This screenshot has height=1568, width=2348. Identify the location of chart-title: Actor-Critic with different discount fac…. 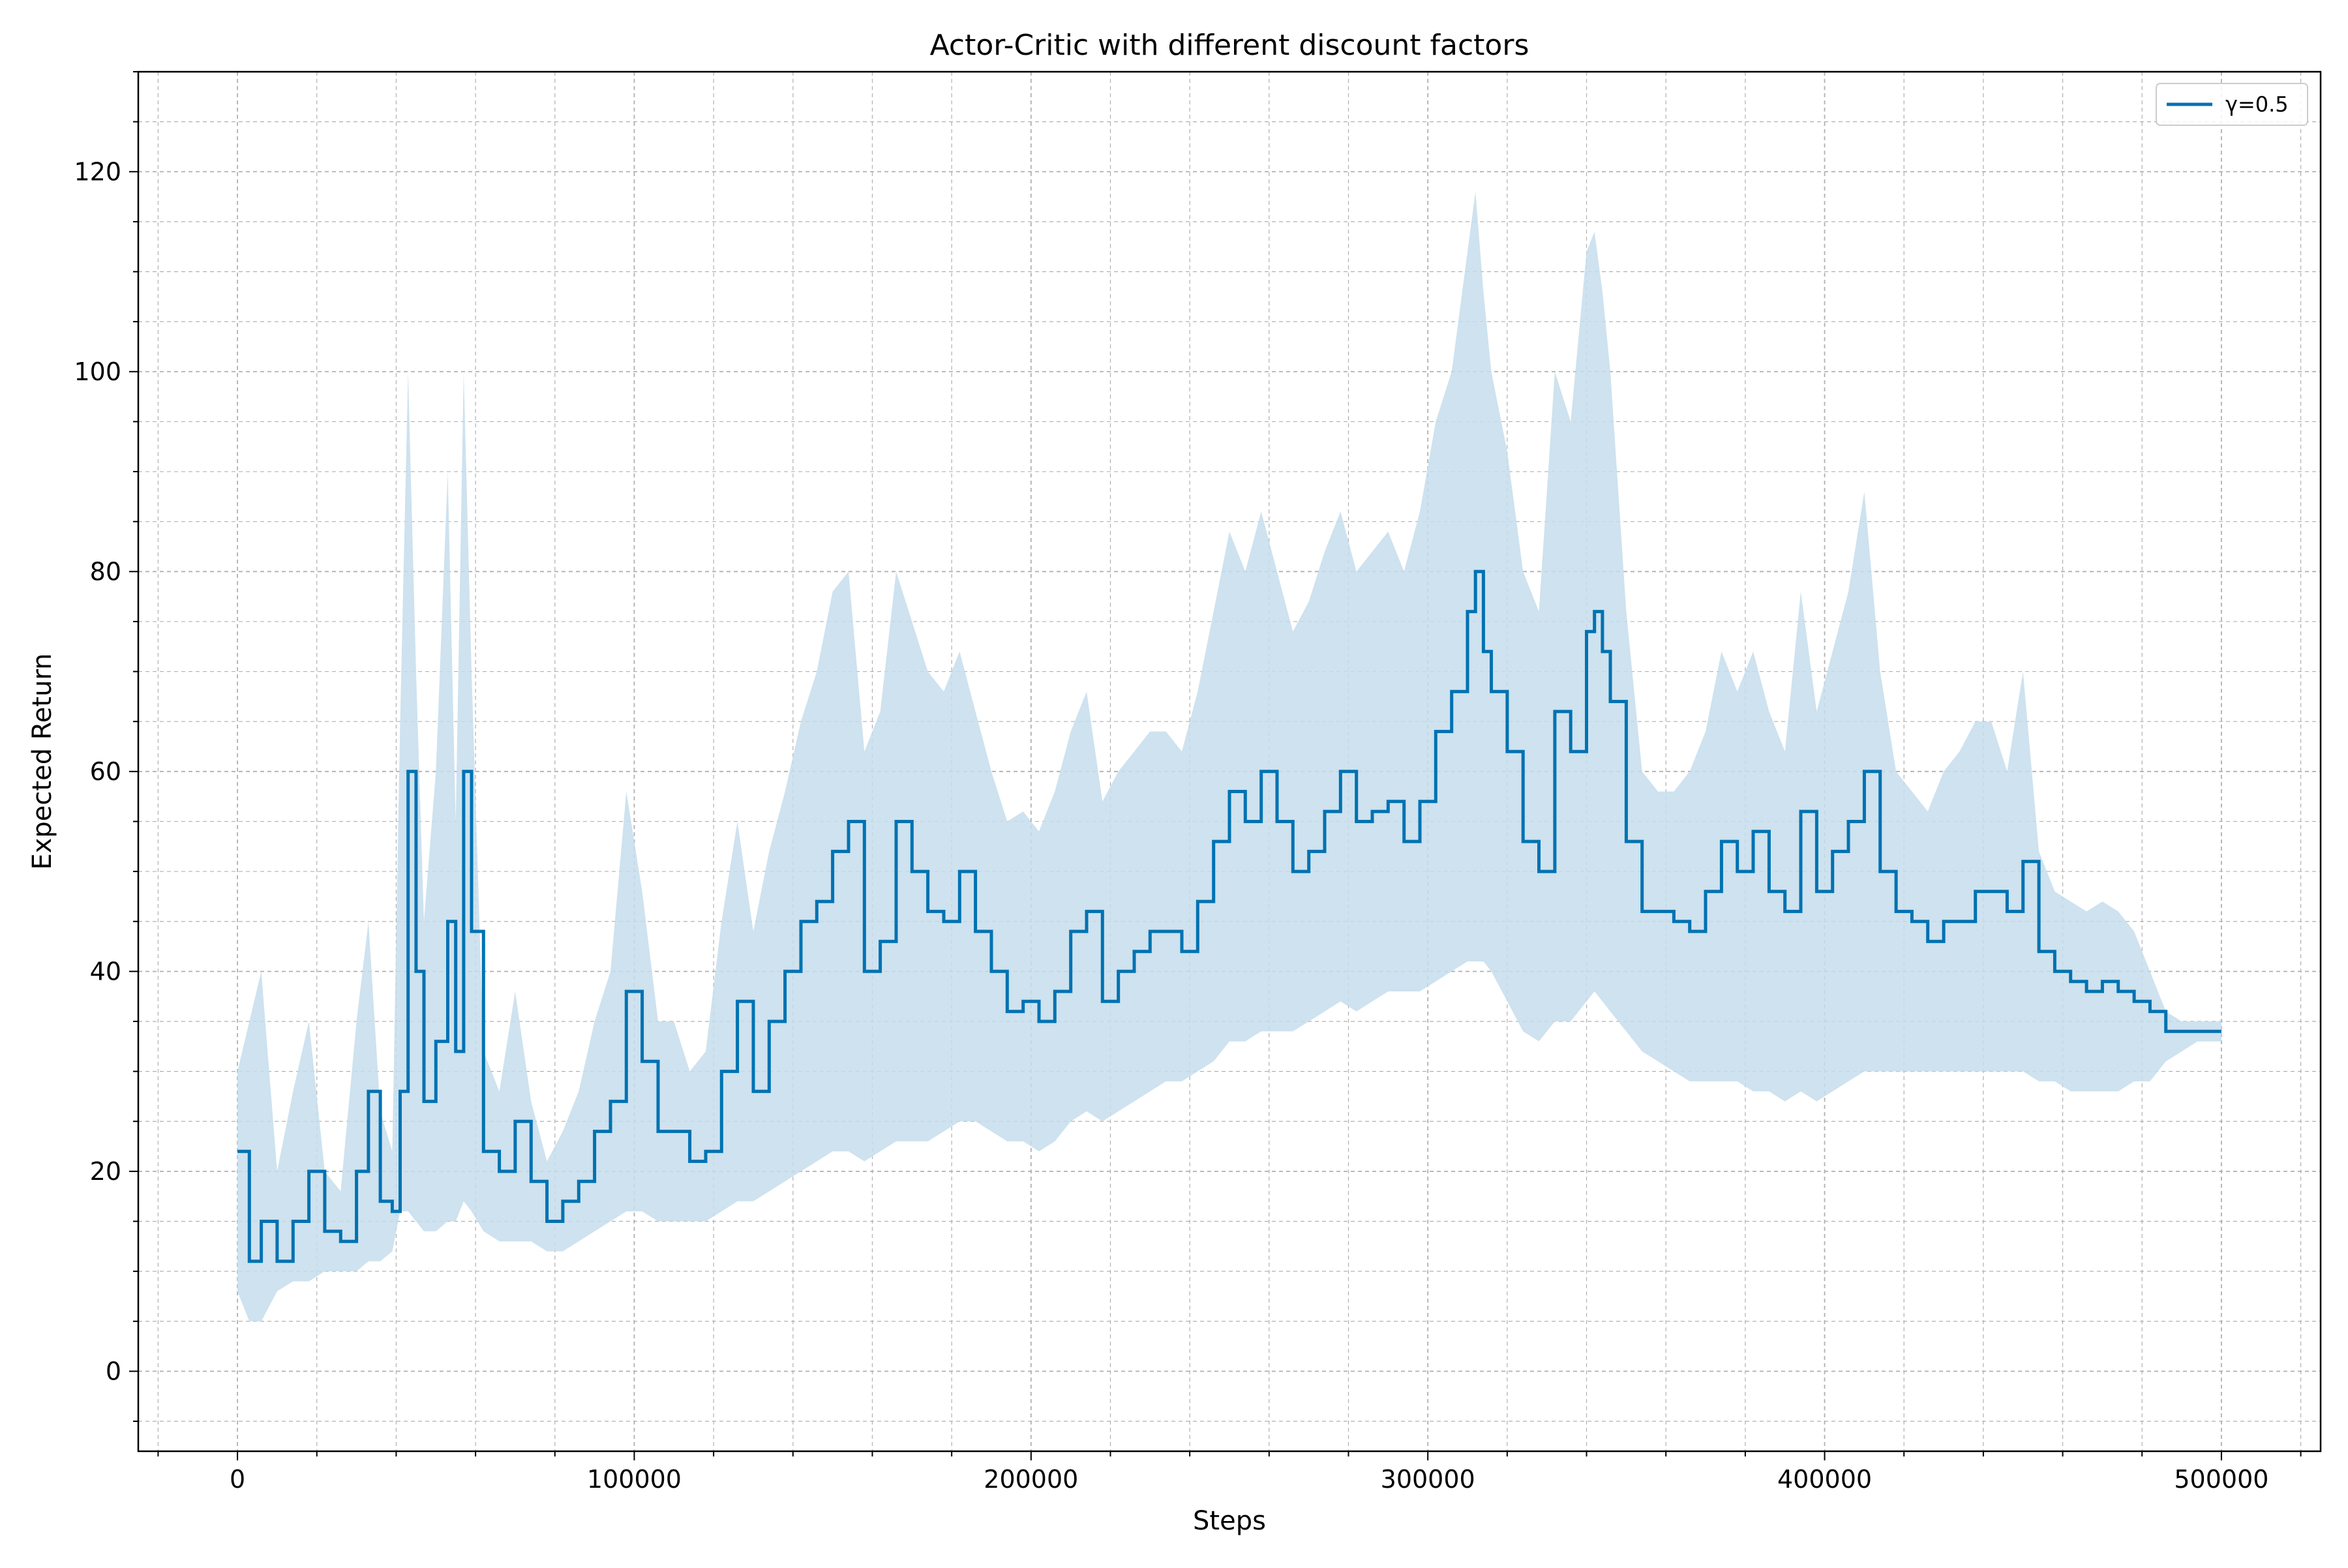
(1230, 45).